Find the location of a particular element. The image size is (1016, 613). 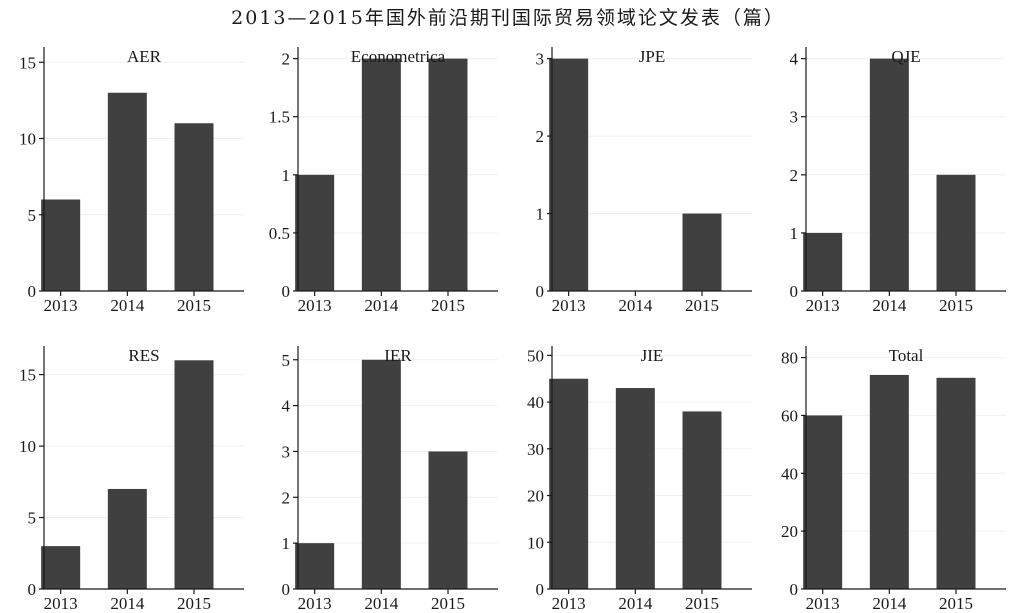

panel-jie: 2013 2014 2015 0 10 20 30 40 50 JIE is located at coordinates (639, 479).